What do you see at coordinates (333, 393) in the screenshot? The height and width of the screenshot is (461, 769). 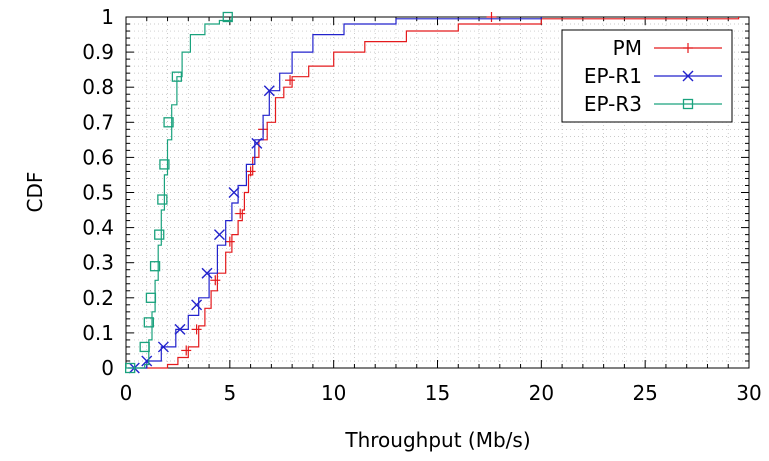 I see `x-tick-label: 10` at bounding box center [333, 393].